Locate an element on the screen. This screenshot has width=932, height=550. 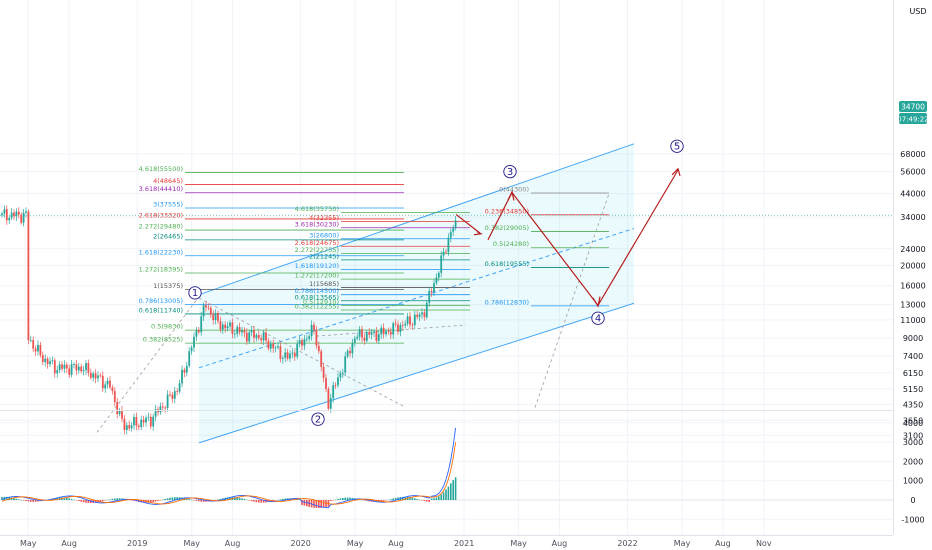
macd-axis: 4000 3000 2000 1000 0 -1000 is located at coordinates (912, 472).